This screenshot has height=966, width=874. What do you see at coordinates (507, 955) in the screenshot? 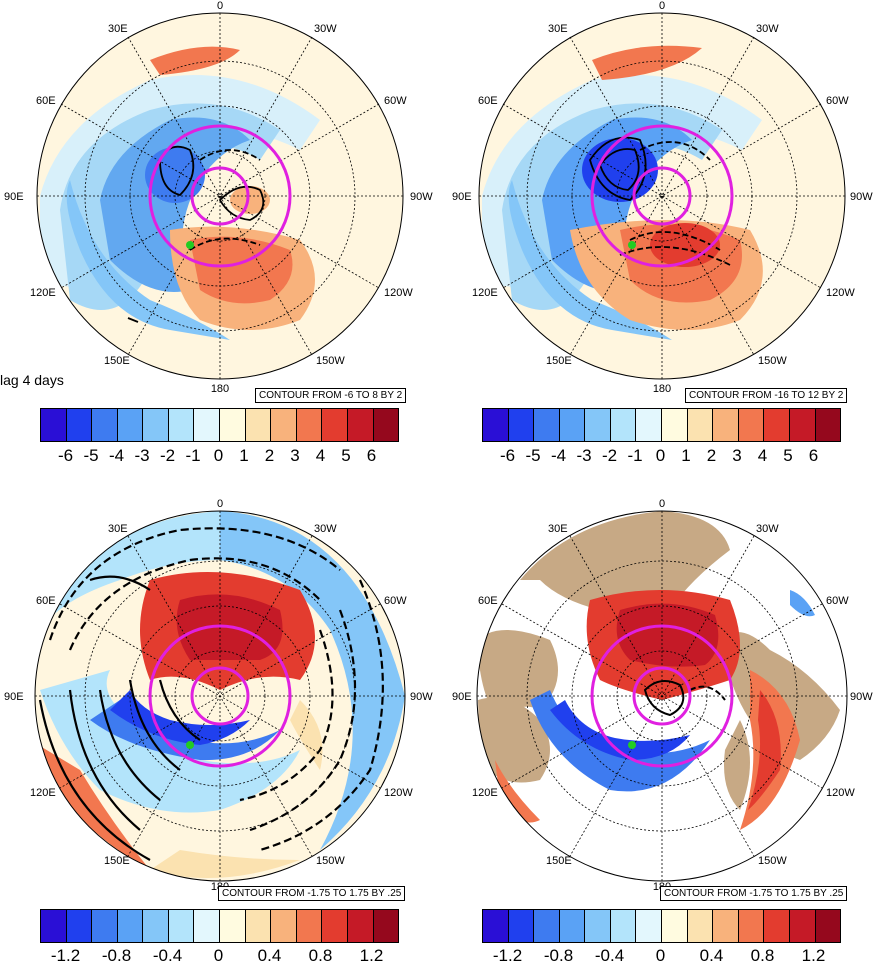
I see `tick: -1.2` at bounding box center [507, 955].